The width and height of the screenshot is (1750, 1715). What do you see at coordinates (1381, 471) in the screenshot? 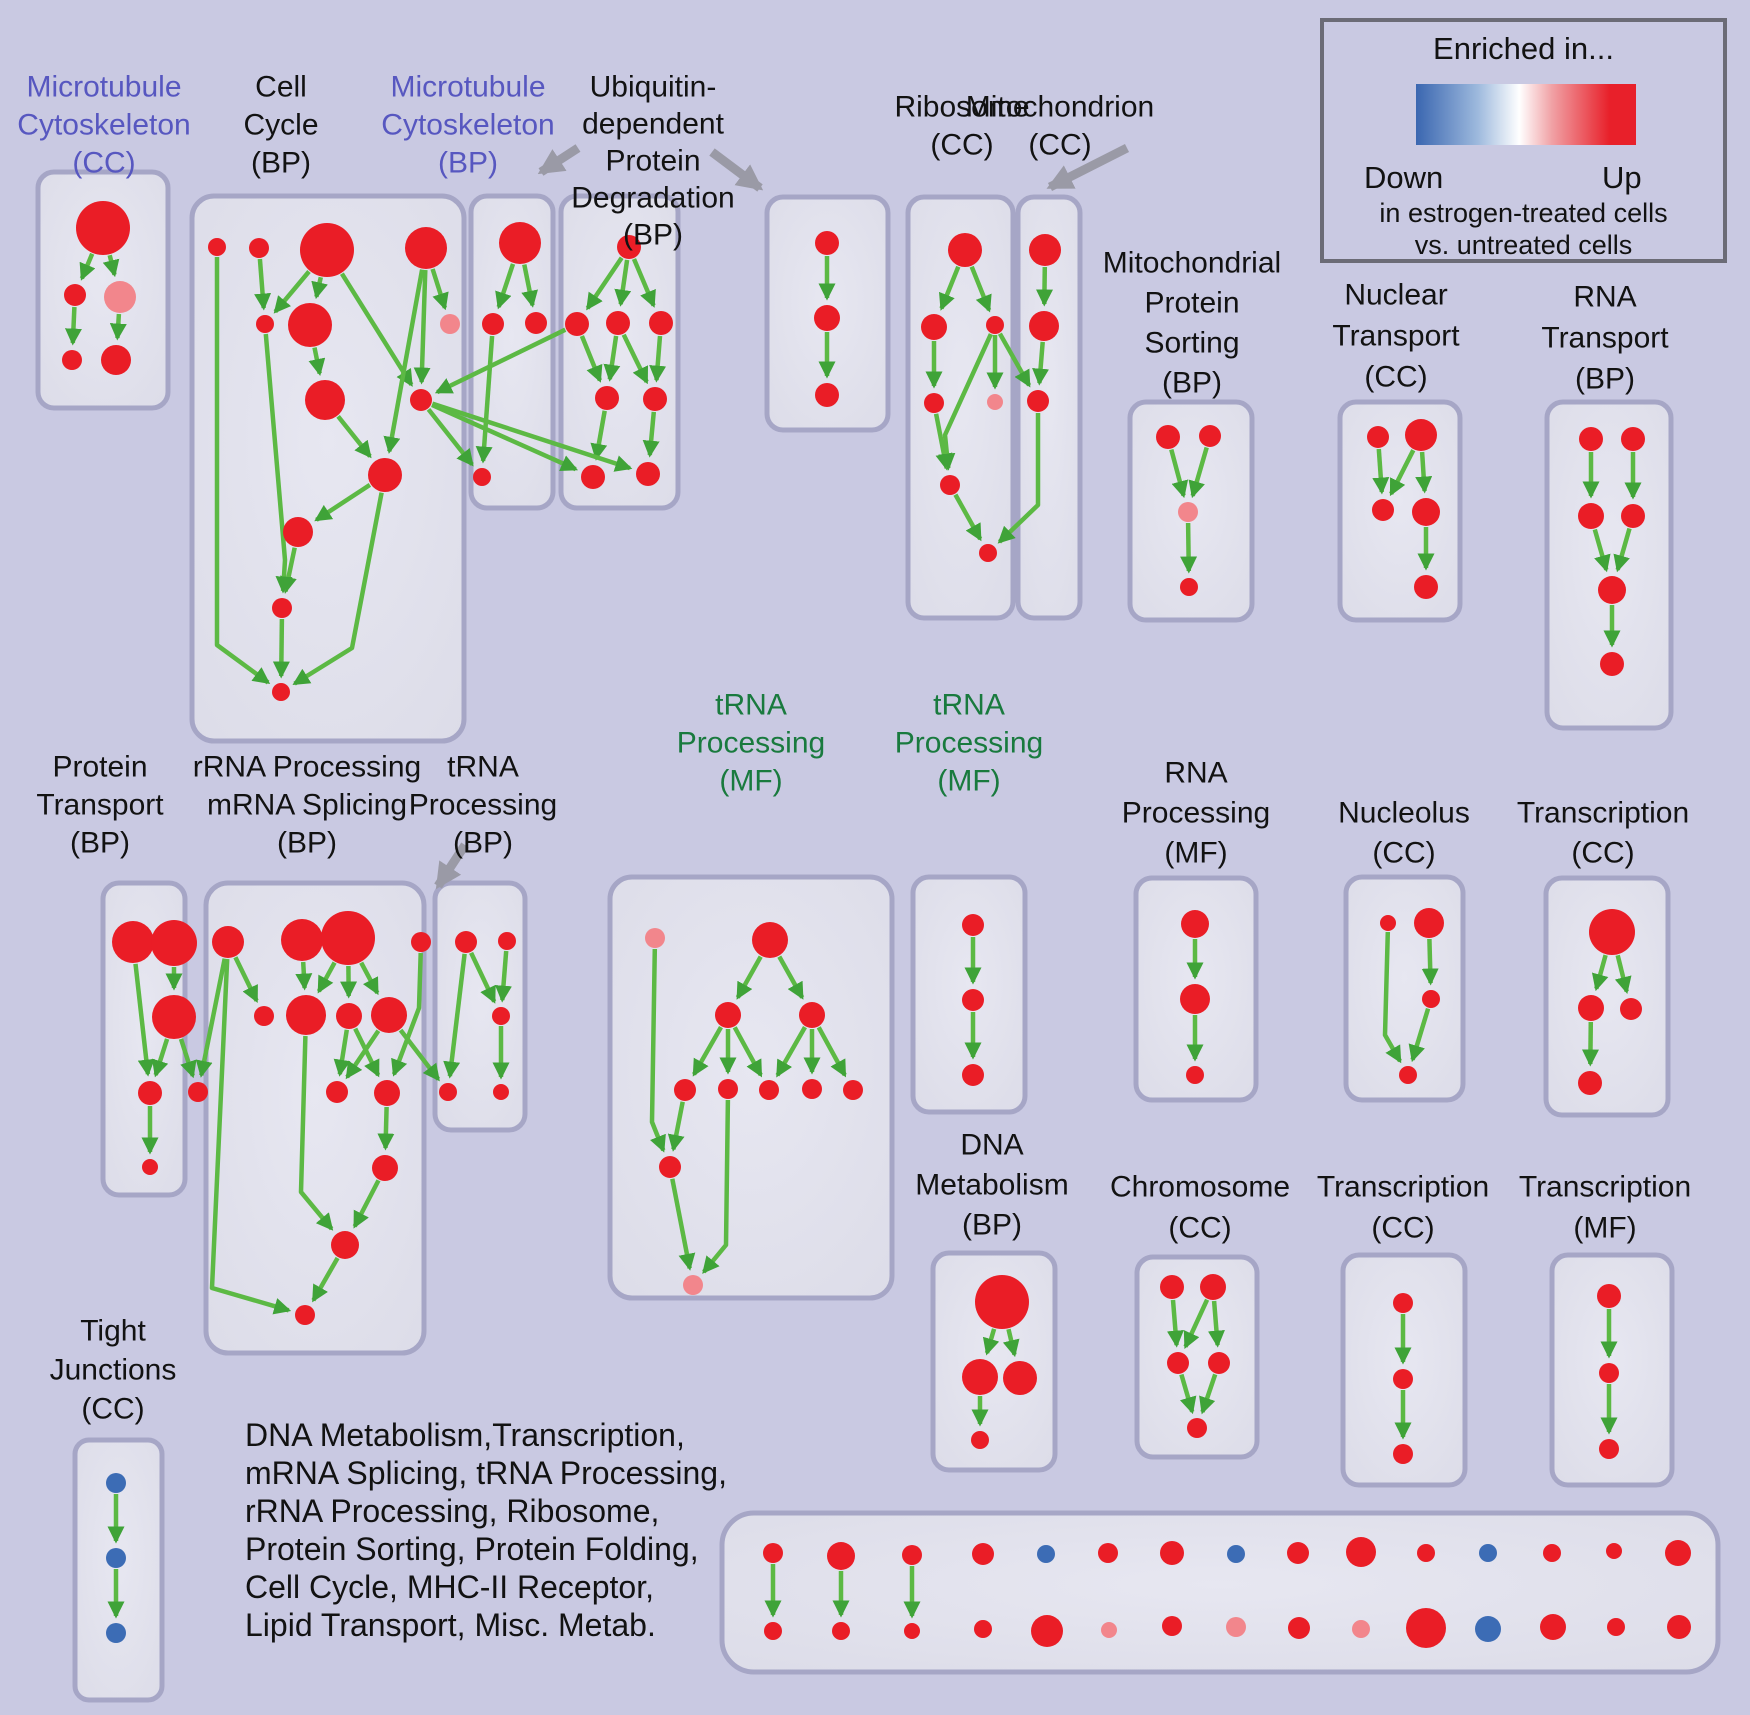
I see `edge-q0-q2` at bounding box center [1381, 471].